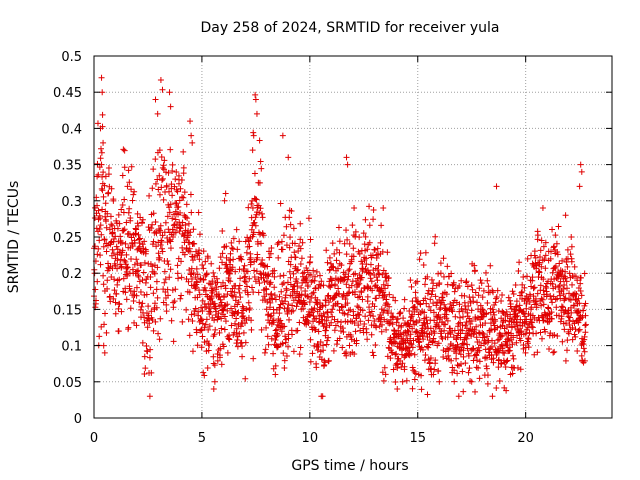  What do you see at coordinates (14, 237) in the screenshot?
I see `y-axis-title: SRMTID / TECUs` at bounding box center [14, 237].